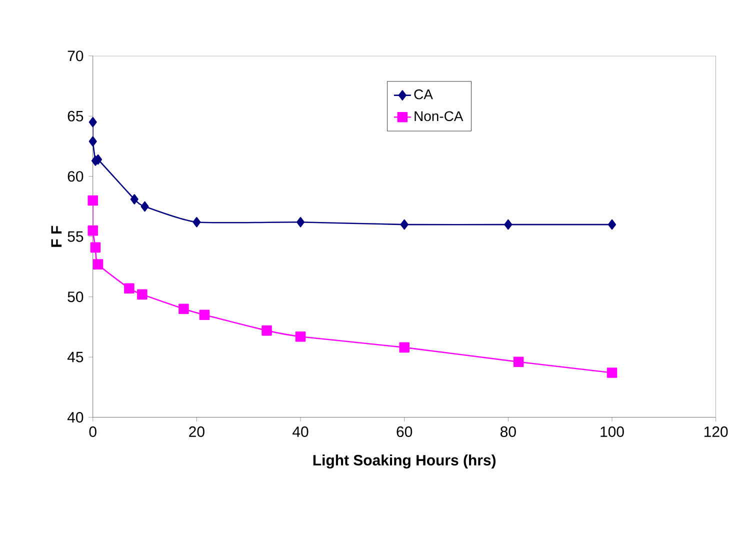 This screenshot has height=538, width=733. I want to click on y-tick-label: 65, so click(76, 116).